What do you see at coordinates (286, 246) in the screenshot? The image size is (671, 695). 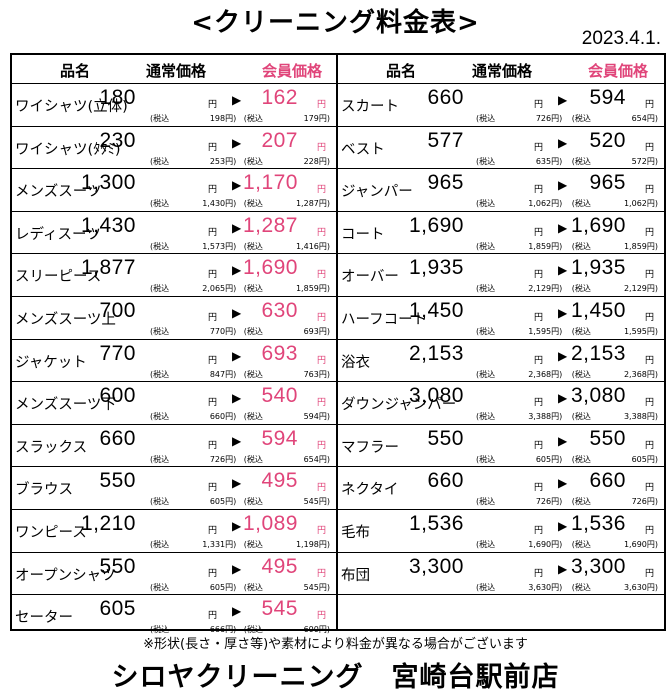 I see `member-price-with-tax: (税込 1,416円)` at bounding box center [286, 246].